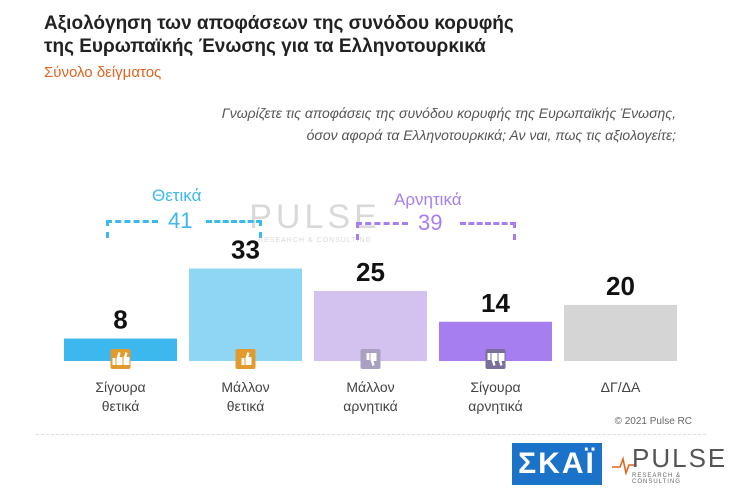 The image size is (740, 500). I want to click on double-thumbs-down-icon, so click(495, 359).